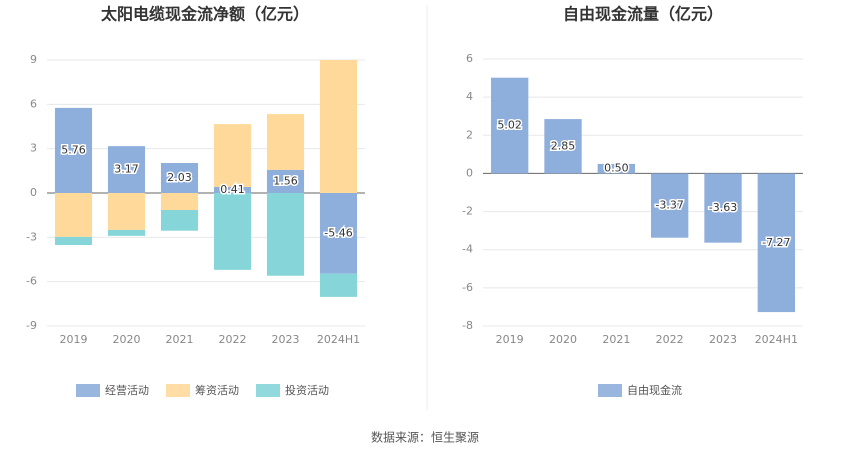 This screenshot has height=459, width=850. Describe the element at coordinates (469, 96) in the screenshot. I see `y-tick-label: 4` at that location.